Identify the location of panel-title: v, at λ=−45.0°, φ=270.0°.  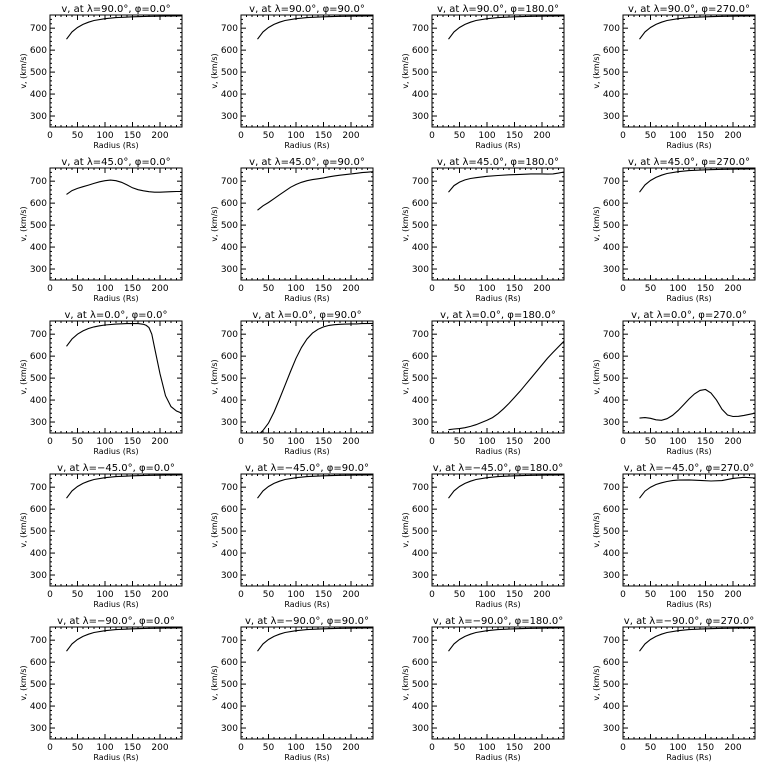
(689, 468).